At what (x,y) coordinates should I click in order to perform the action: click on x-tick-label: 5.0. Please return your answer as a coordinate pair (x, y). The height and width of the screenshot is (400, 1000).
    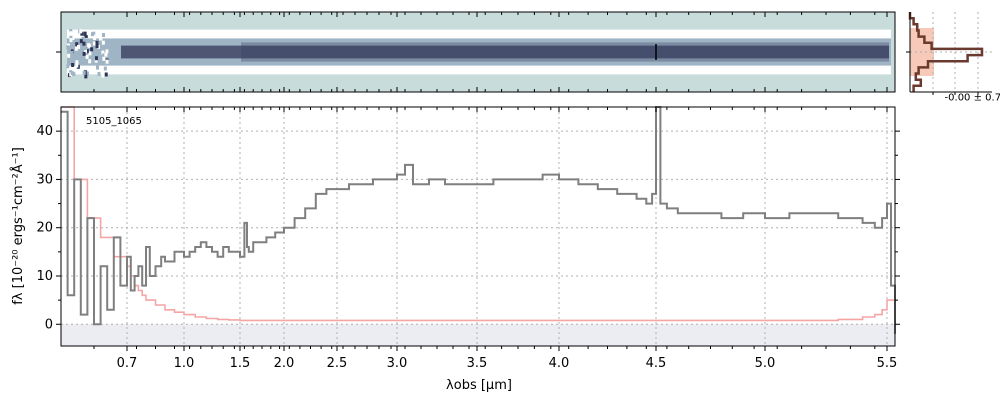
    Looking at the image, I should click on (765, 363).